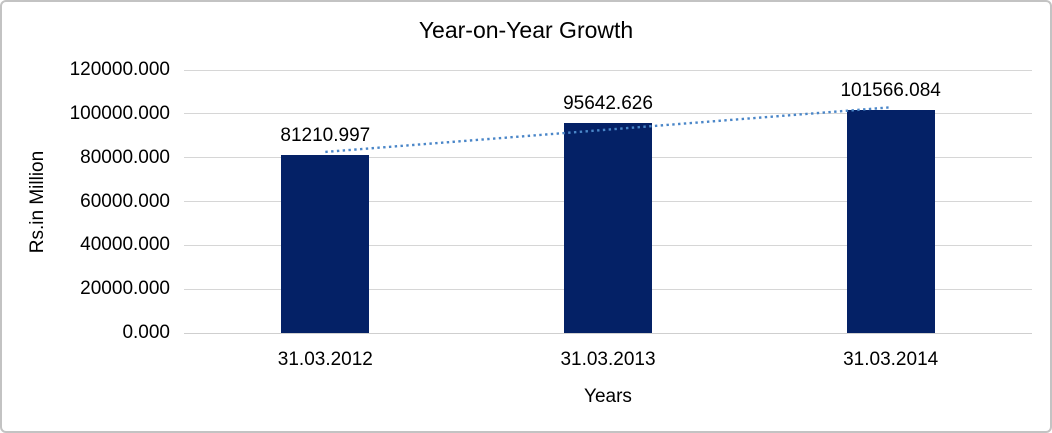  Describe the element at coordinates (125, 289) in the screenshot. I see `y-tick-label: 20000.000` at that location.